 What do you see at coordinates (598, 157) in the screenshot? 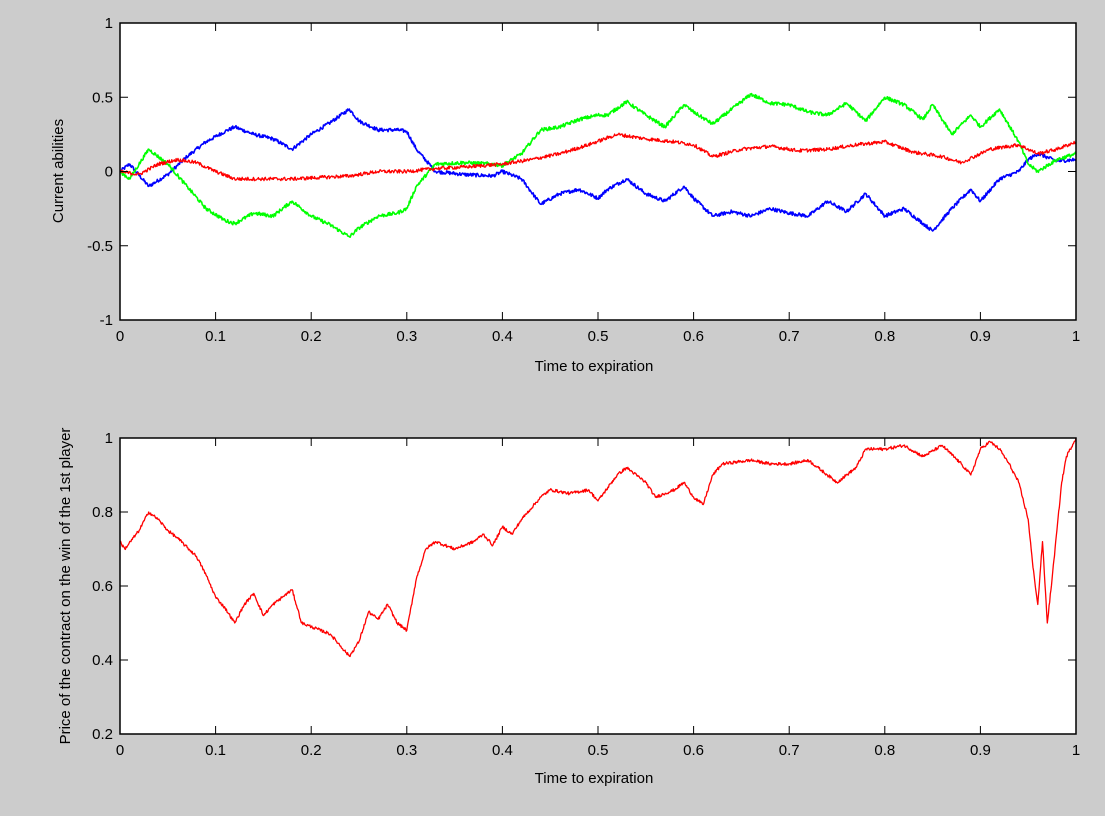
I see `player-3-ability-line` at bounding box center [598, 157].